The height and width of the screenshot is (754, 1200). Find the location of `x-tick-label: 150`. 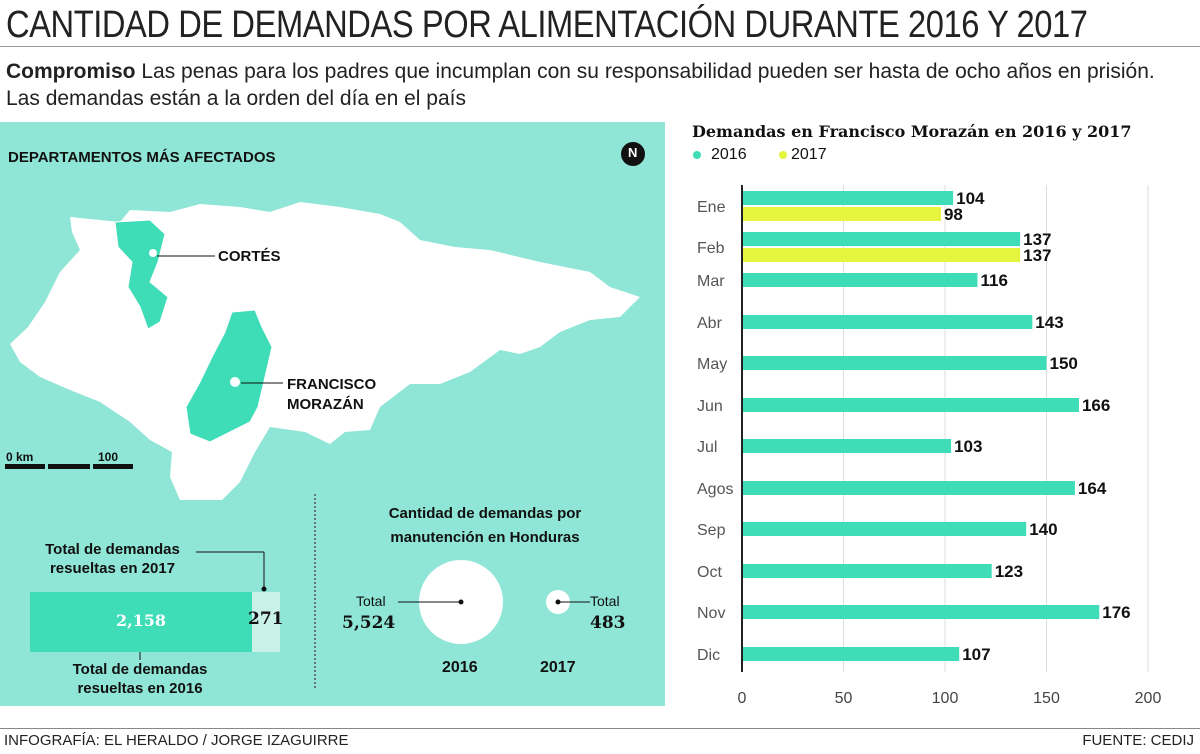

x-tick-label: 150 is located at coordinates (1046, 698).